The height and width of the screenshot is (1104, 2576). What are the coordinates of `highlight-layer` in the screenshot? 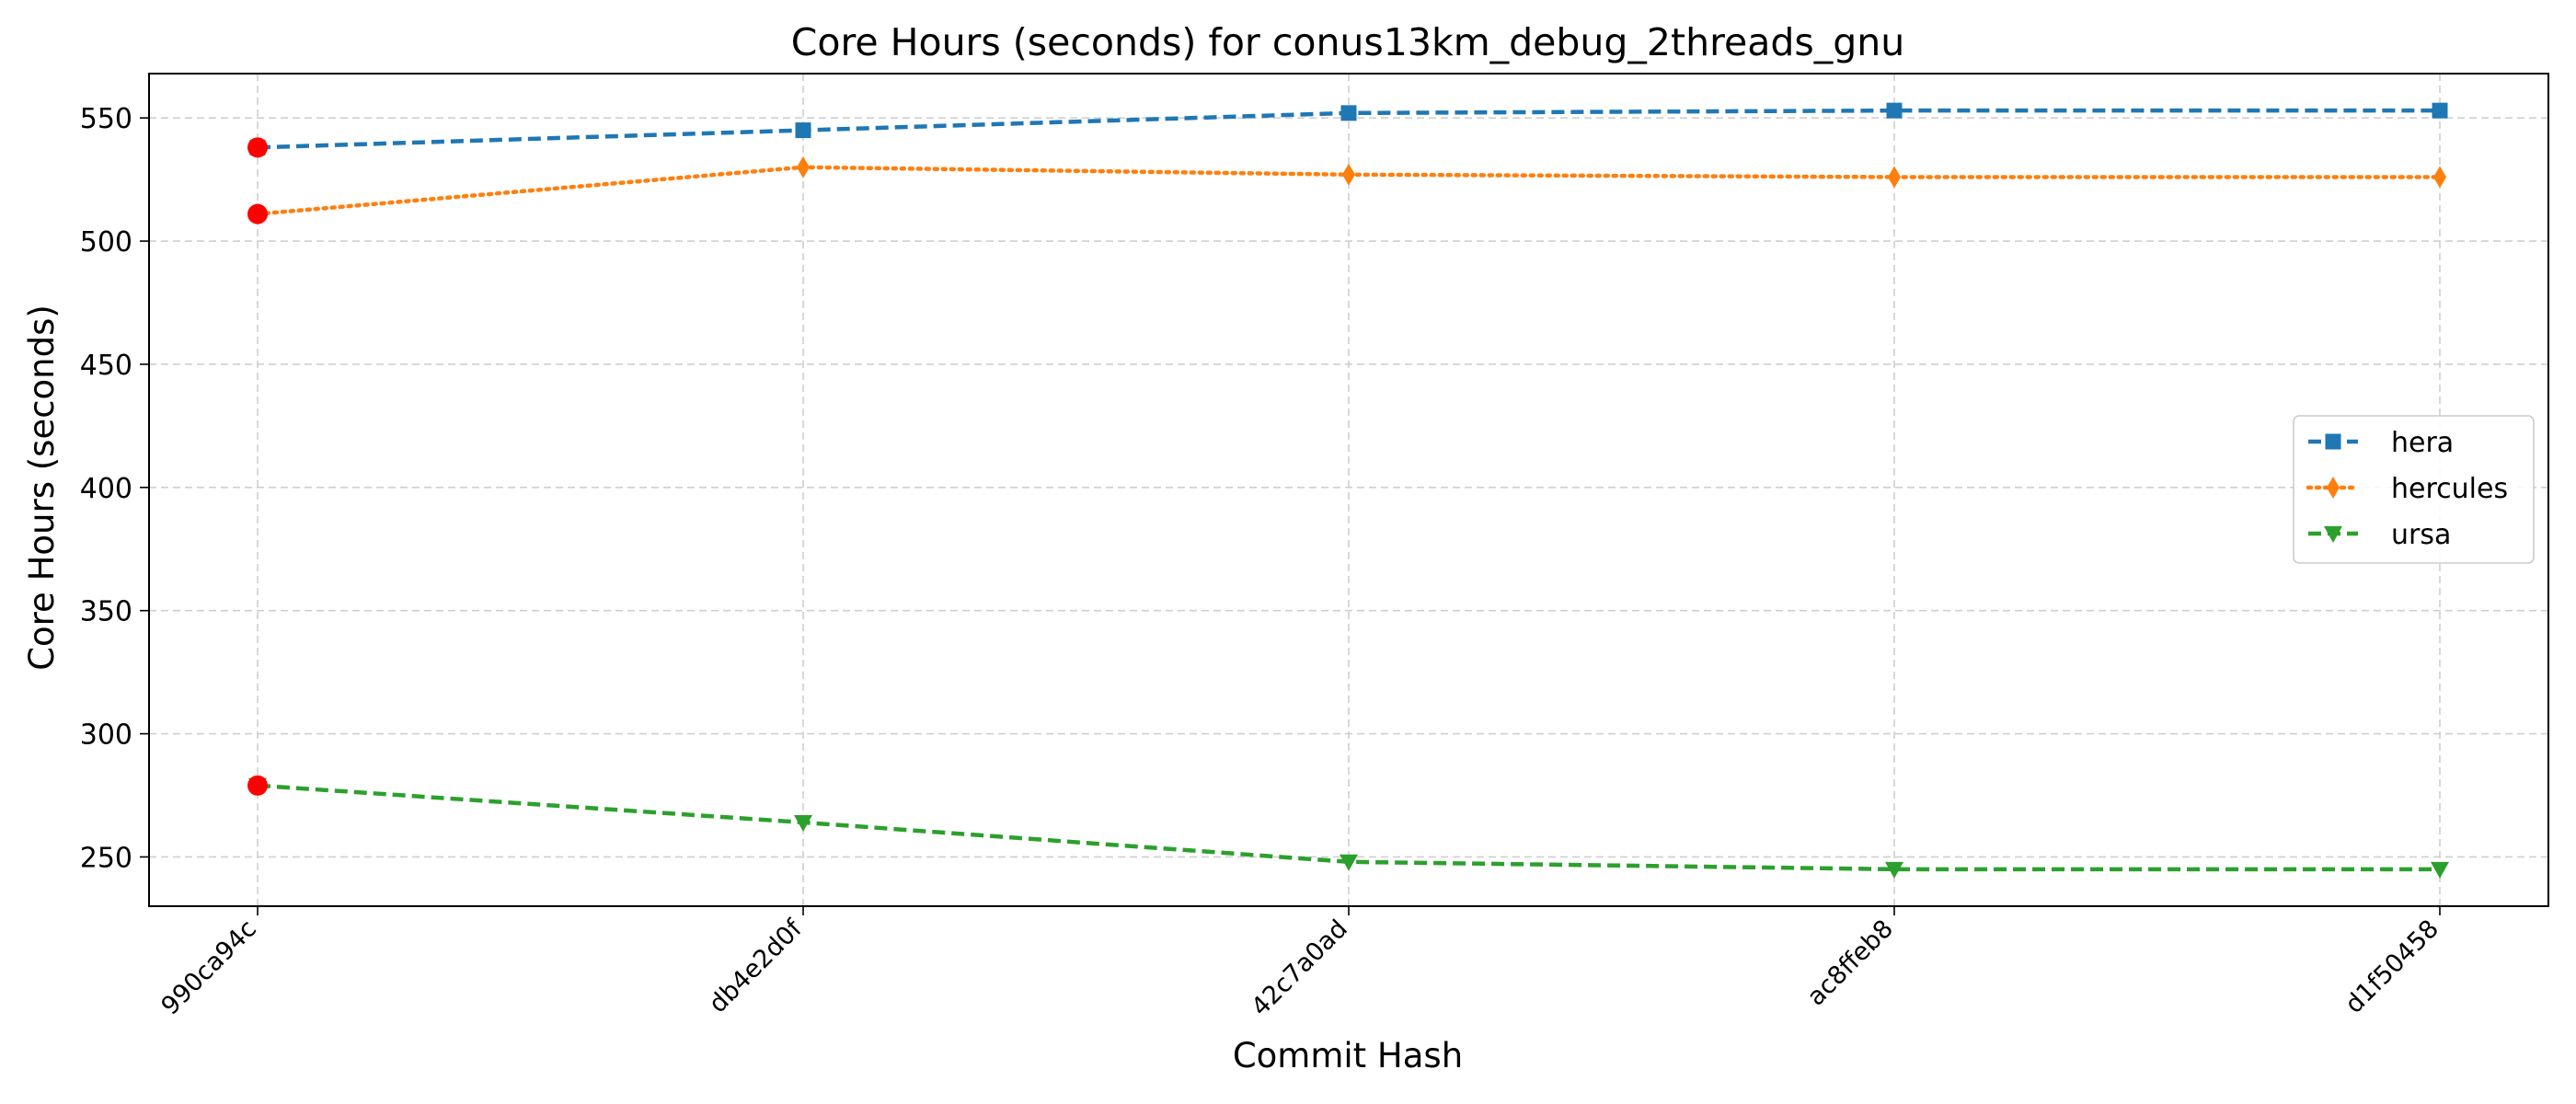 It's located at (257, 466).